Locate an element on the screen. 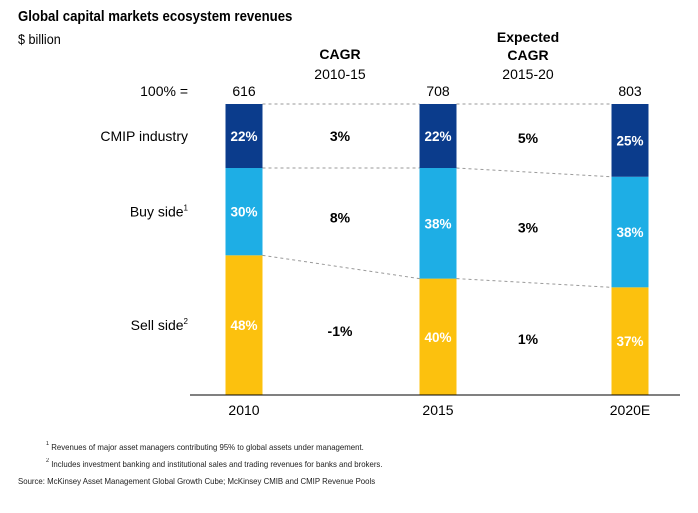  data-label-buy-side-2015: 38% is located at coordinates (437, 223).